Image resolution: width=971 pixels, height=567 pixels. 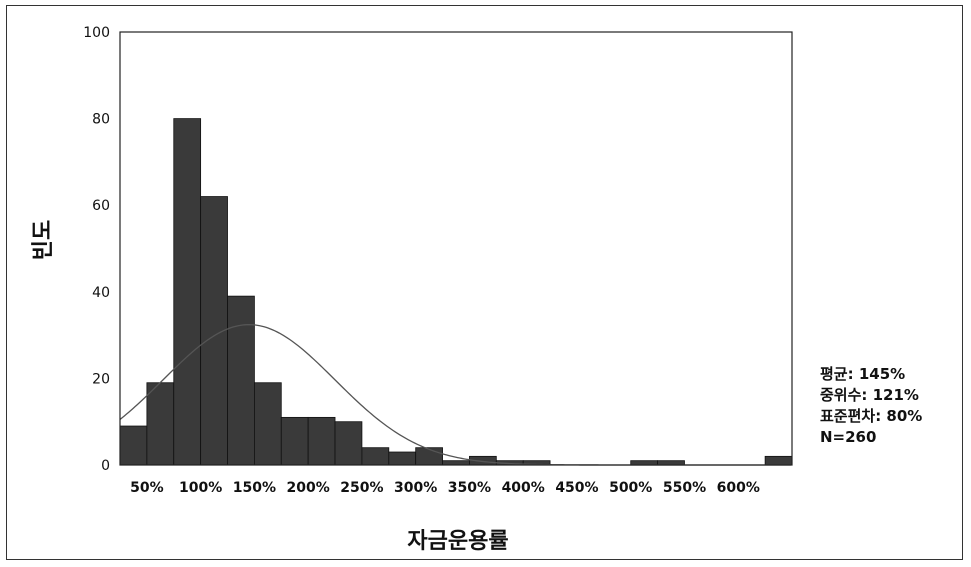 What do you see at coordinates (105, 466) in the screenshot?
I see `y-tick-label: 0` at bounding box center [105, 466].